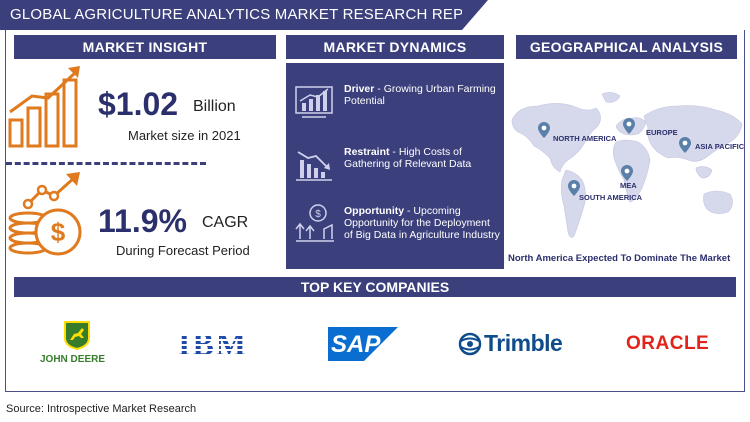 The height and width of the screenshot is (422, 750). What do you see at coordinates (73, 359) in the screenshot?
I see `john-deere-wordmark: JOHN DEERE` at bounding box center [73, 359].